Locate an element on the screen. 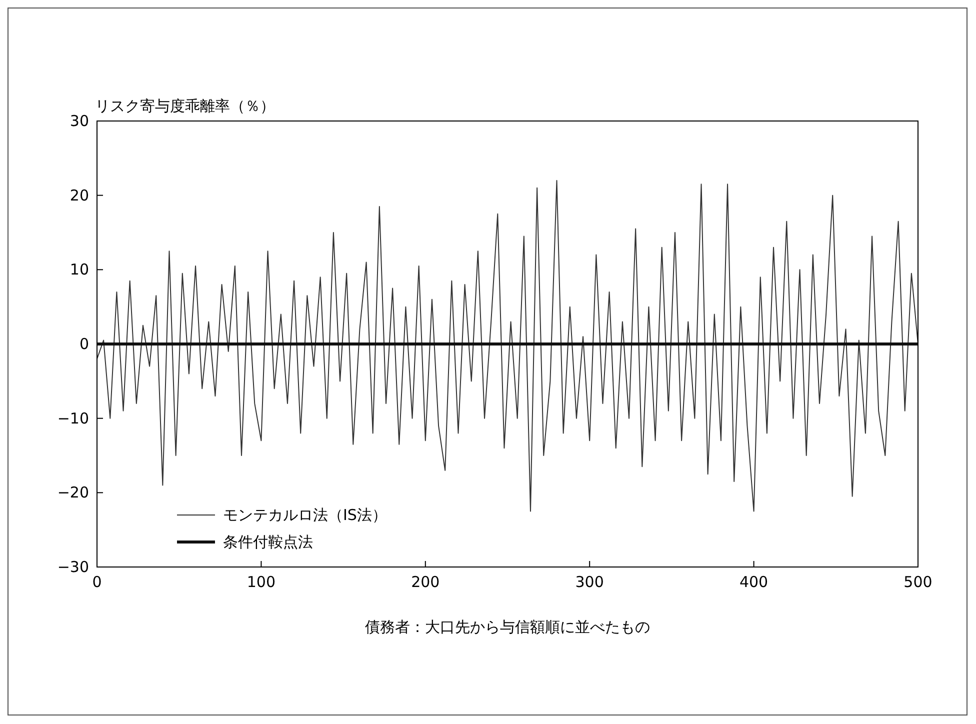 The image size is (976, 724). y-tick-label: −30 is located at coordinates (73, 567).